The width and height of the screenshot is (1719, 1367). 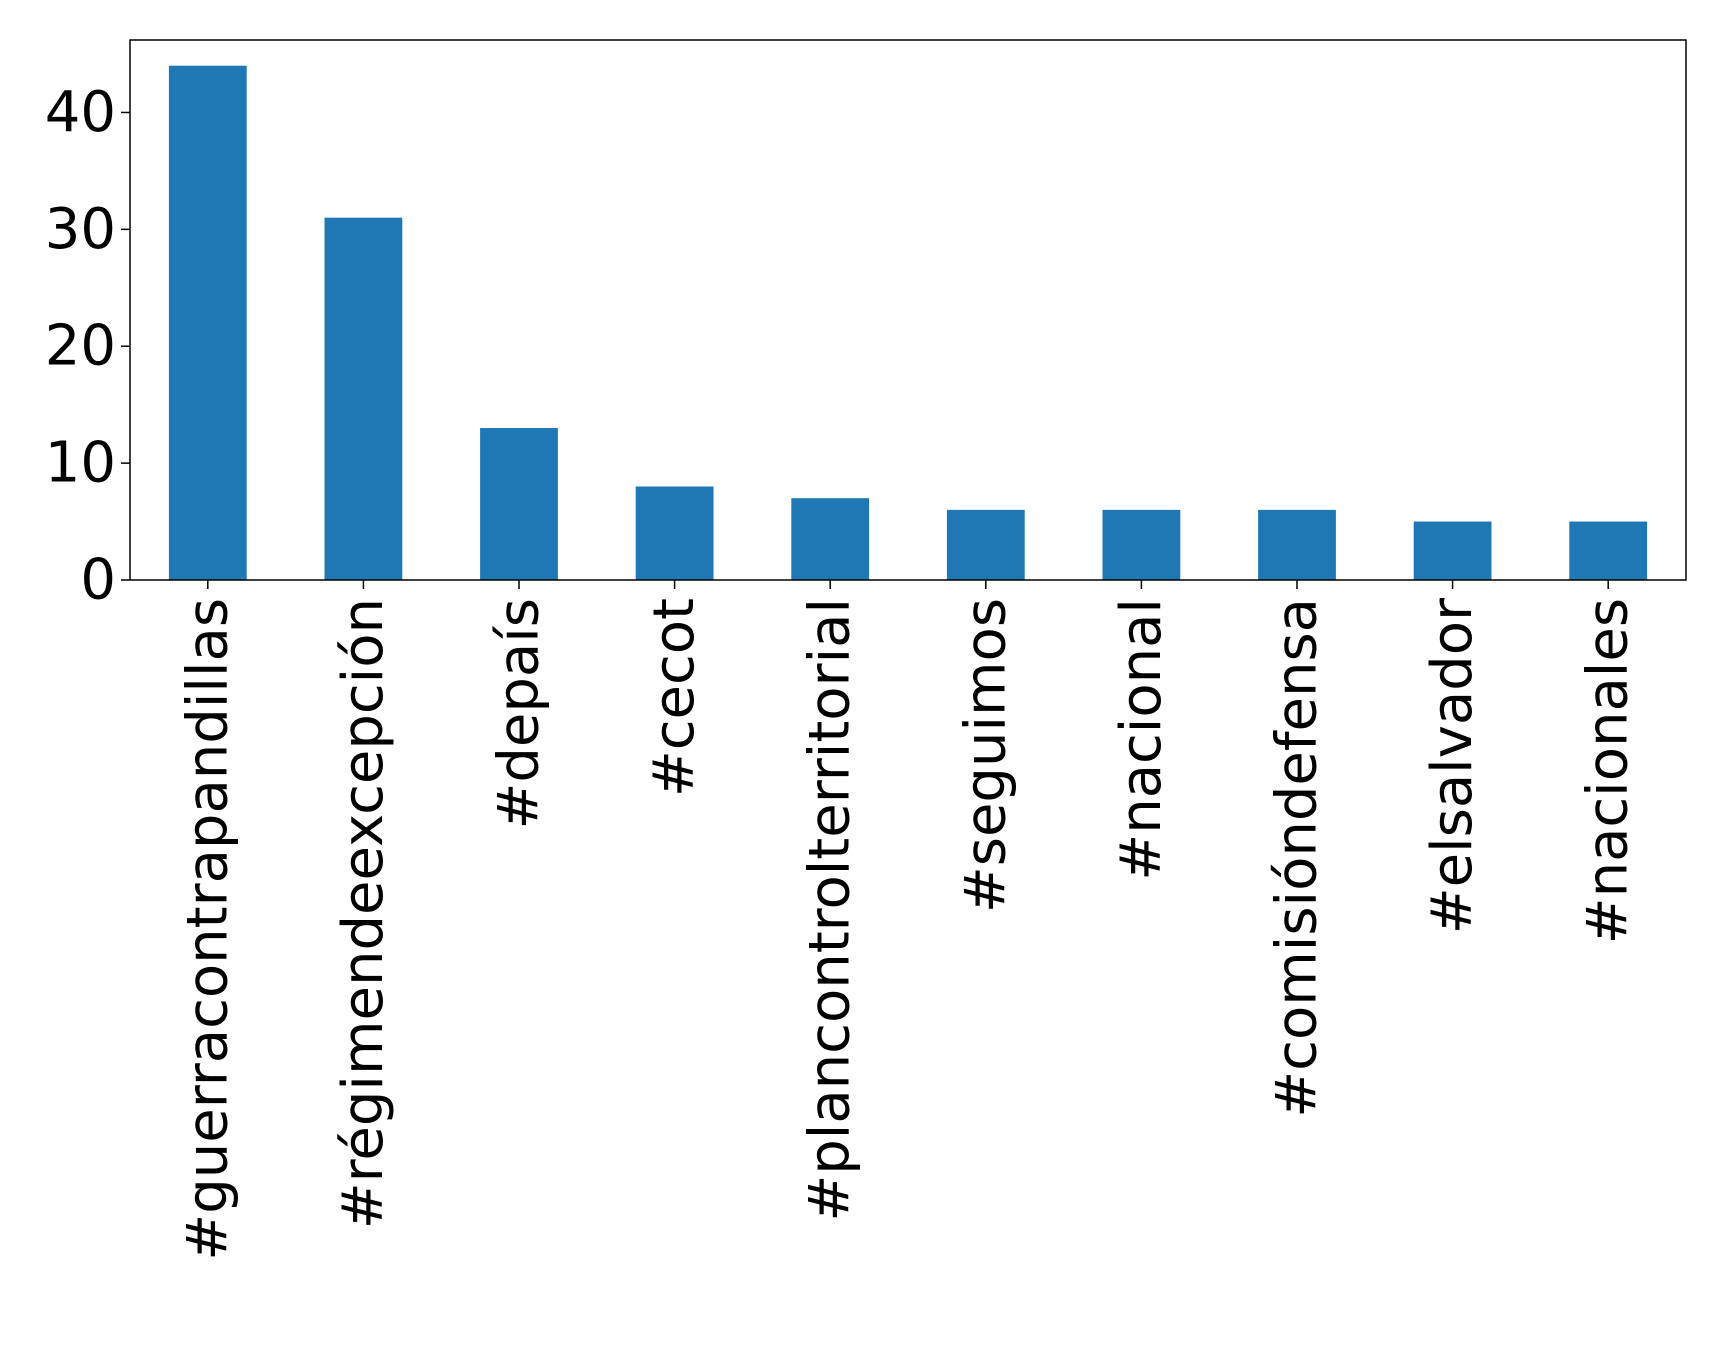 I want to click on y-tick-label-0: 0, so click(x=98, y=580).